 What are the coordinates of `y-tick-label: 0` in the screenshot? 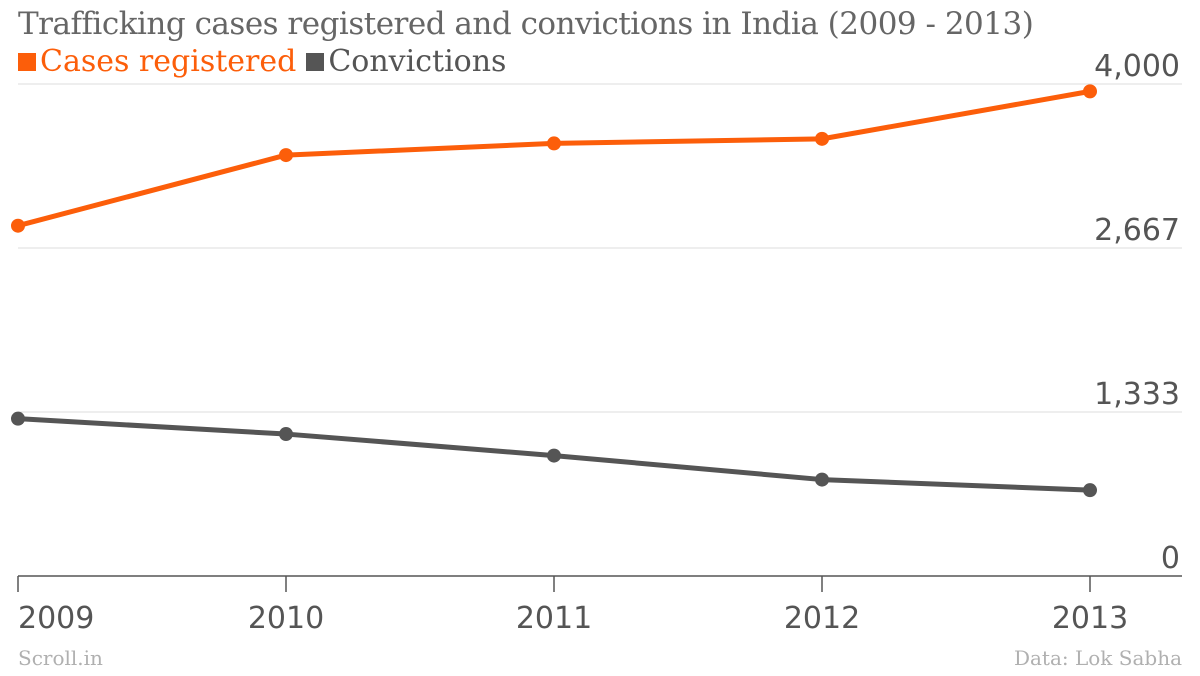 It's located at (1170, 558).